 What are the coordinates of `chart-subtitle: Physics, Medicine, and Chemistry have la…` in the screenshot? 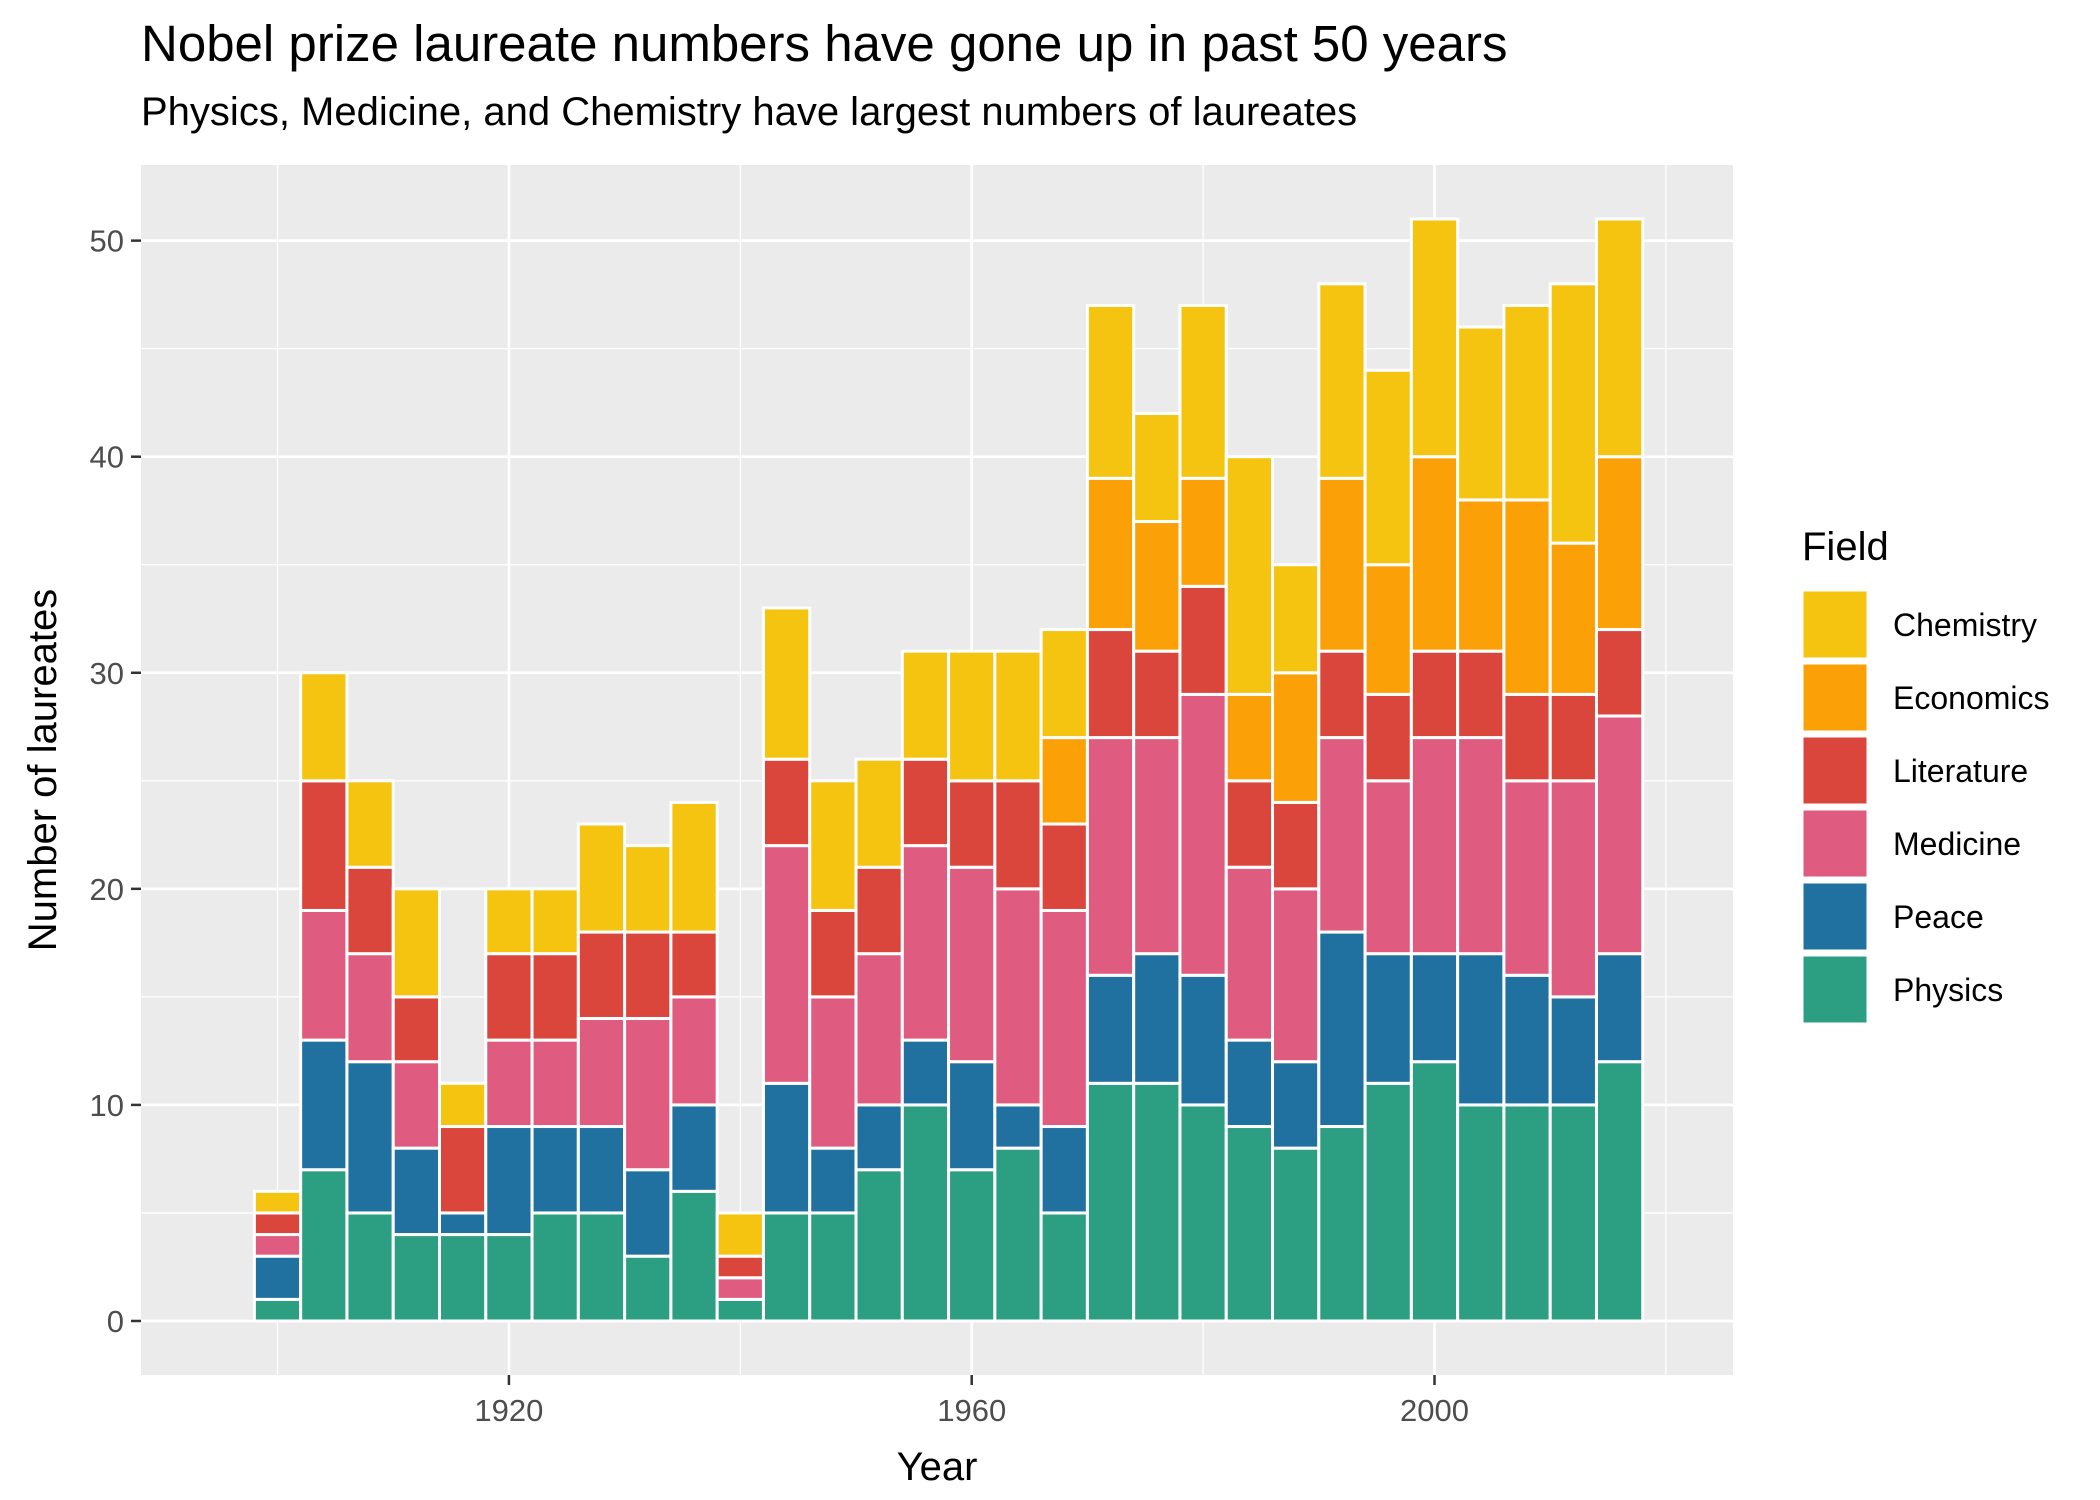 It's located at (749, 112).